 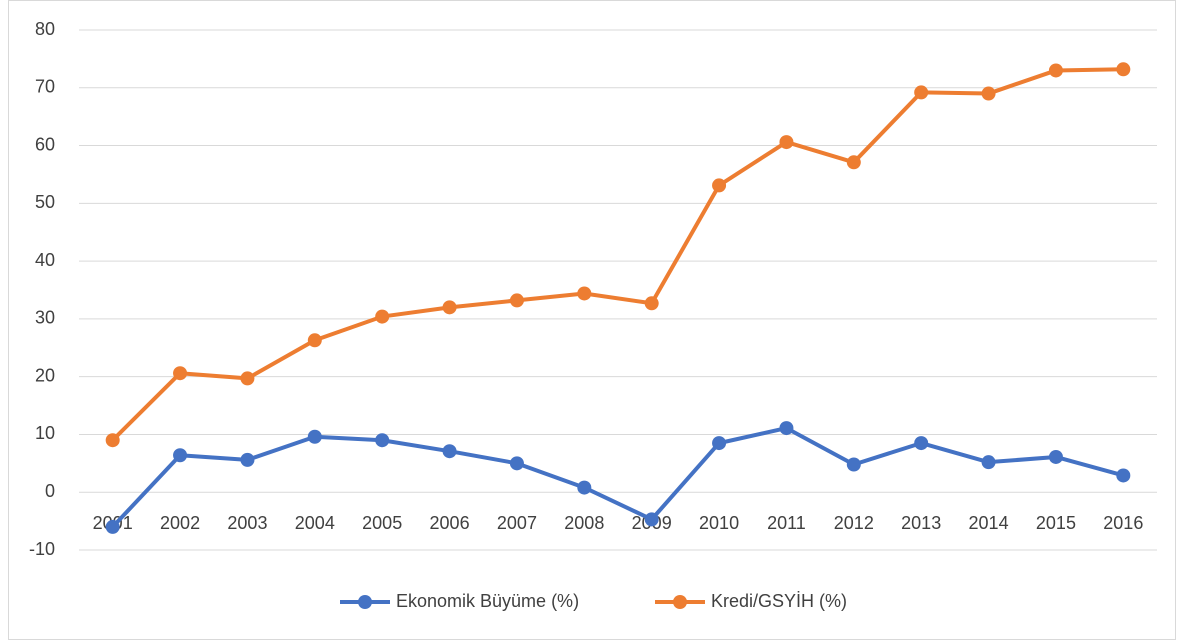 I want to click on y-tick-label: 60, so click(x=45, y=144).